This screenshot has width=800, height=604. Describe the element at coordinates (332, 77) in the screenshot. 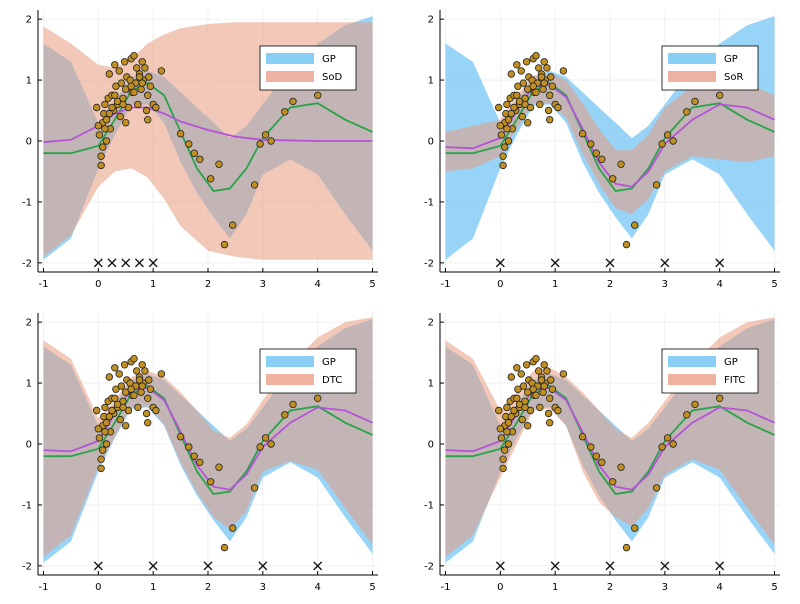

I see `legend-label: SoD` at that location.